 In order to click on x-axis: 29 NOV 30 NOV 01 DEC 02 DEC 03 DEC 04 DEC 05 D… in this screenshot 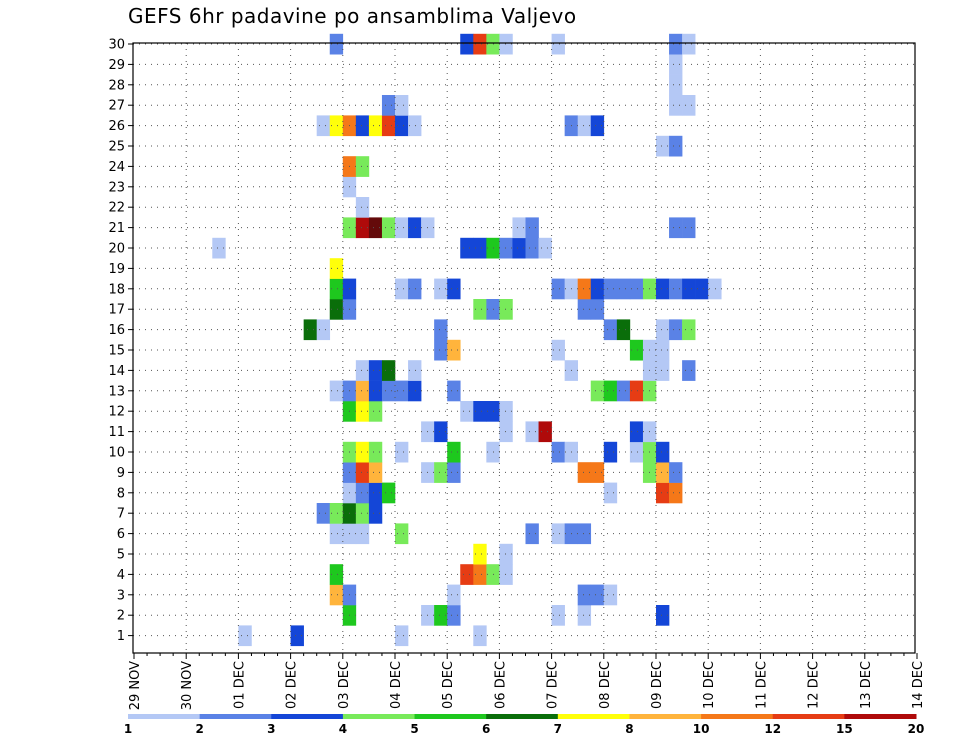, I will do `click(527, 681)`.